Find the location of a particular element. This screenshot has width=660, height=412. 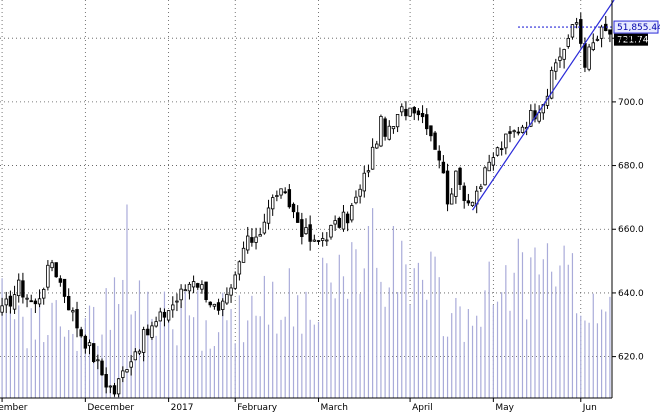

x-tick-label: December is located at coordinates (110, 407).